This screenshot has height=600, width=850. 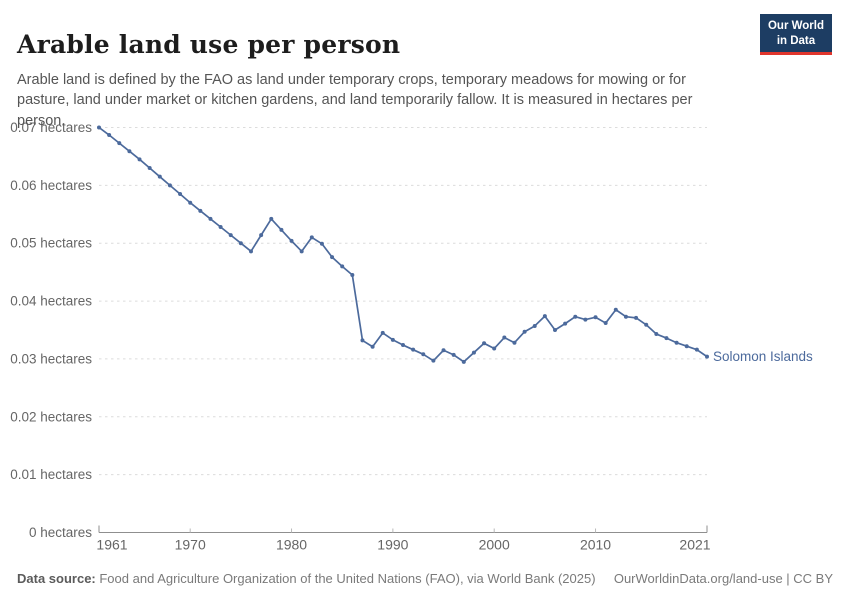 What do you see at coordinates (723, 578) in the screenshot?
I see `credit-link: OurWorldinData.org/land-use | CC BY` at bounding box center [723, 578].